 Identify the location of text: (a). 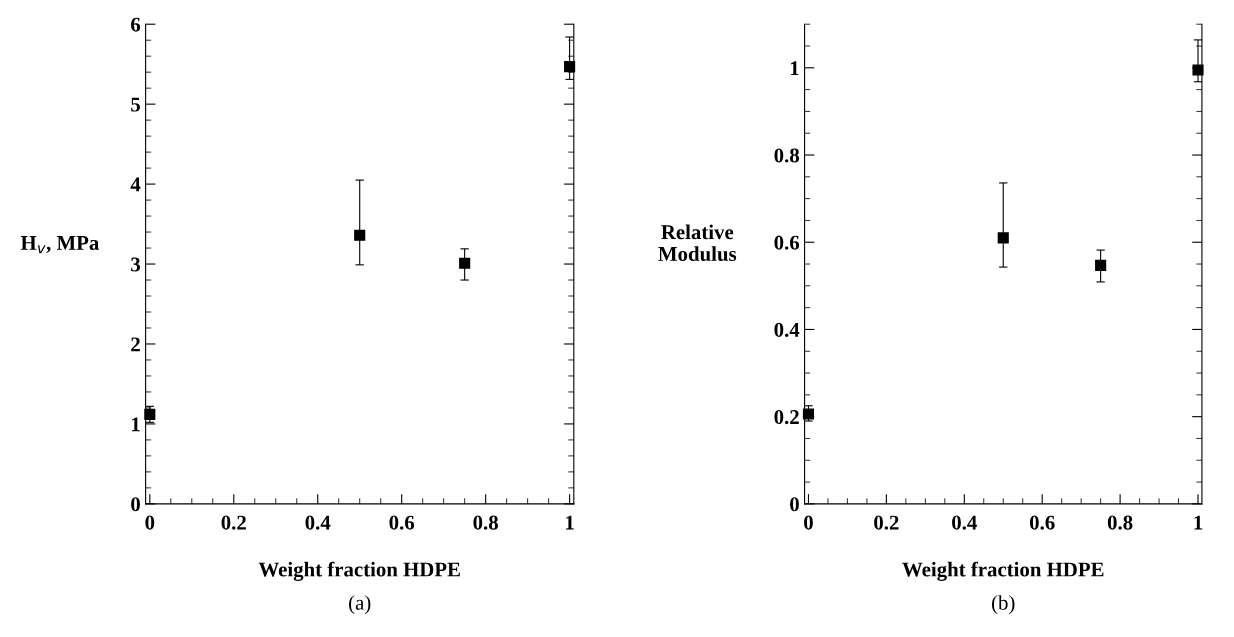
(360, 605).